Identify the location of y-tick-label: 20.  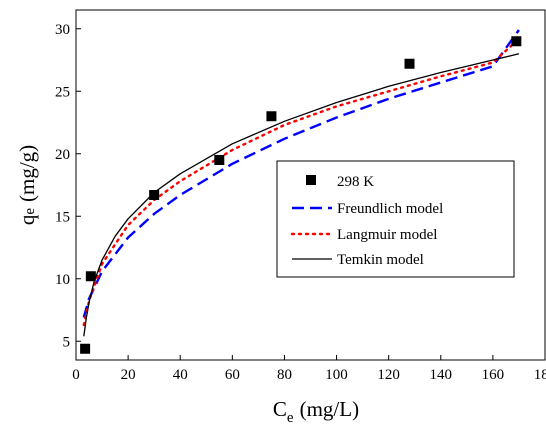
(62, 155).